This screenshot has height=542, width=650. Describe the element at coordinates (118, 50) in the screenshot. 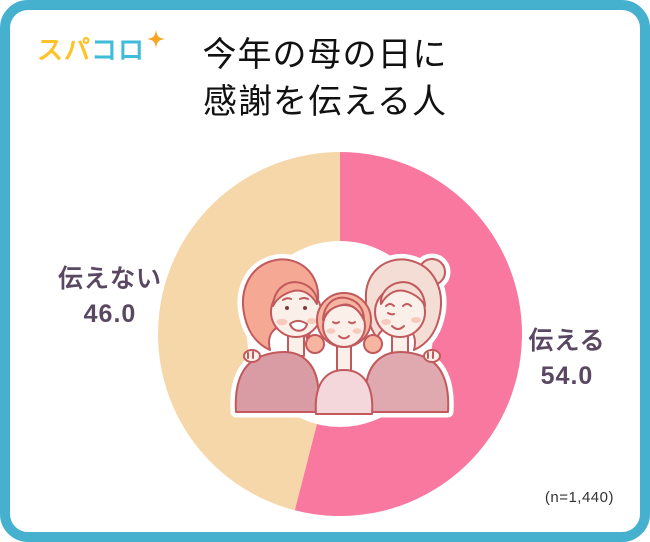

I see `brand-logo-text-blue: コロ` at that location.